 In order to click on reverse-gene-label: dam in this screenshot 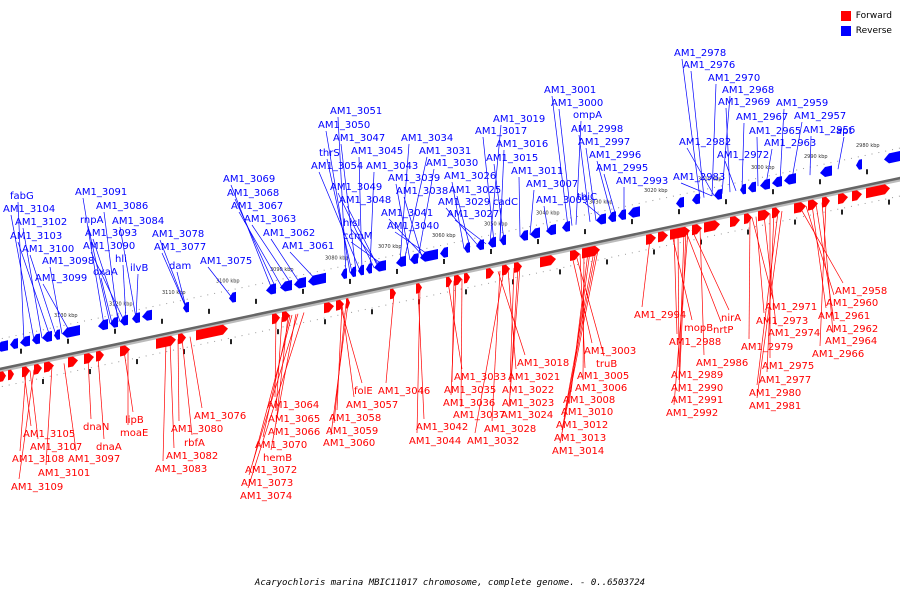, I will do `click(180, 266)`.